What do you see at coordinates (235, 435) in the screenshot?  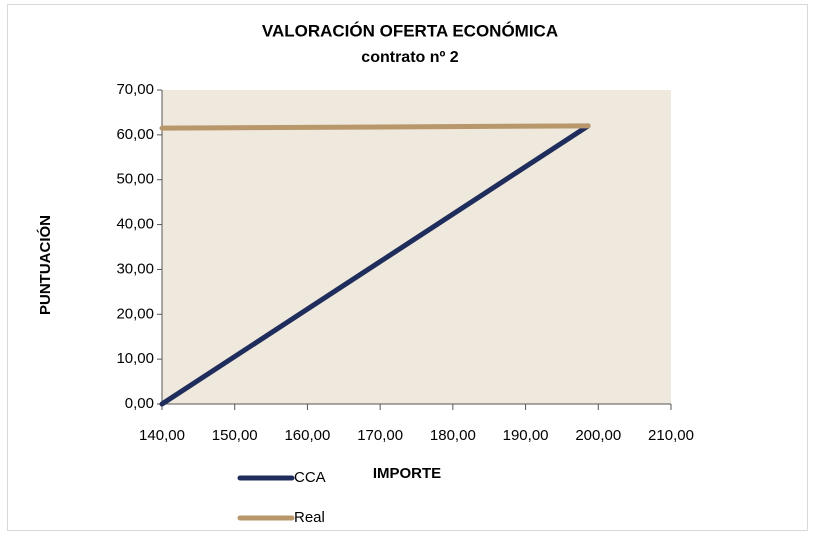 I see `x-tick-label: 150,00` at bounding box center [235, 435].